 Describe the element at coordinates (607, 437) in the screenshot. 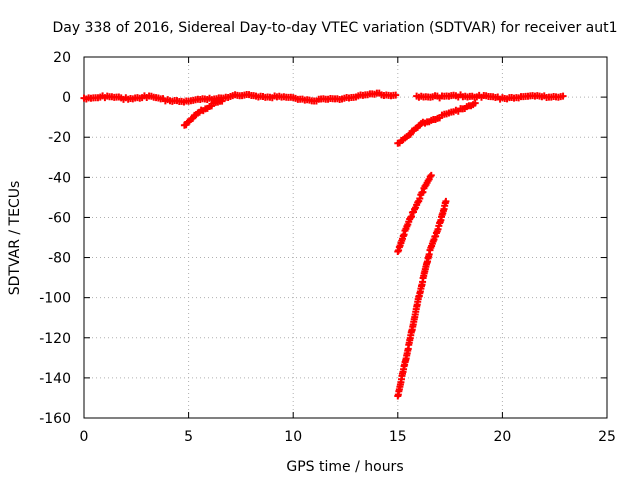

I see `x-tick-label: 25` at that location.